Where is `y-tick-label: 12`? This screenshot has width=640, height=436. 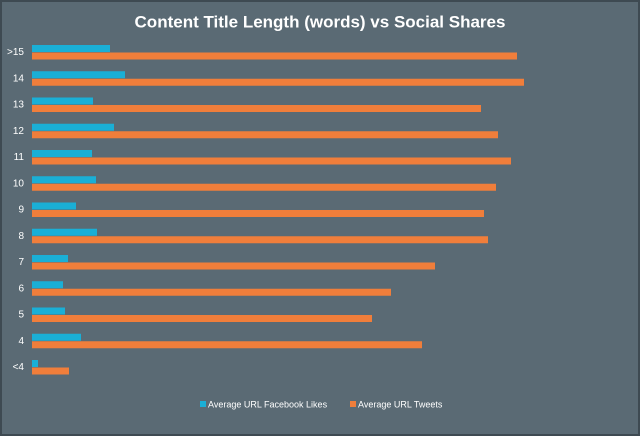 y-tick-label: 12 is located at coordinates (19, 131).